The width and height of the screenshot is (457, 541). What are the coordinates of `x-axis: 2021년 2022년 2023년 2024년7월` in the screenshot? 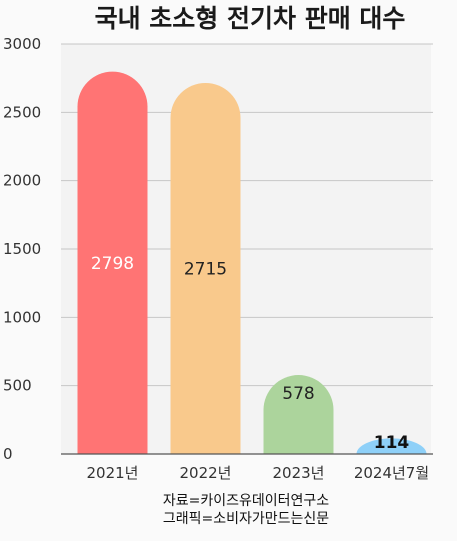 It's located at (247, 467).